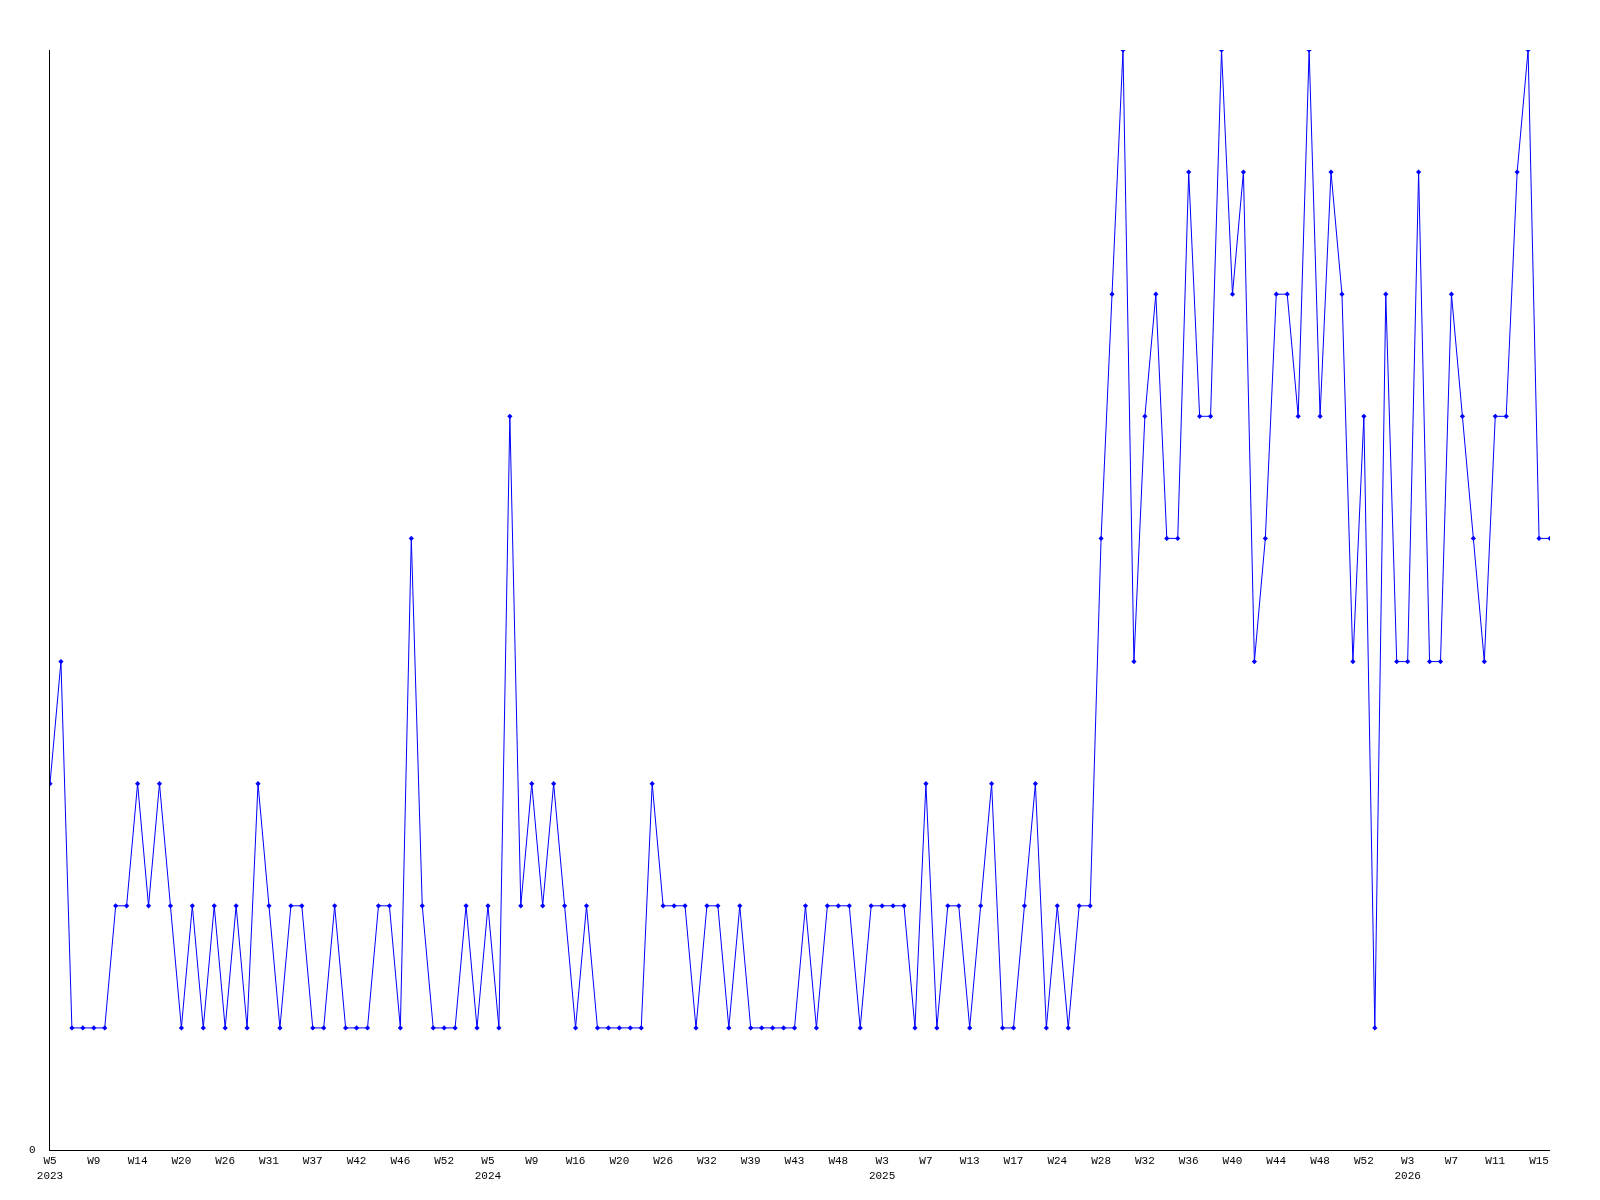 This screenshot has height=1200, width=1600. Describe the element at coordinates (312, 1161) in the screenshot. I see `x-tick-label: W37` at that location.